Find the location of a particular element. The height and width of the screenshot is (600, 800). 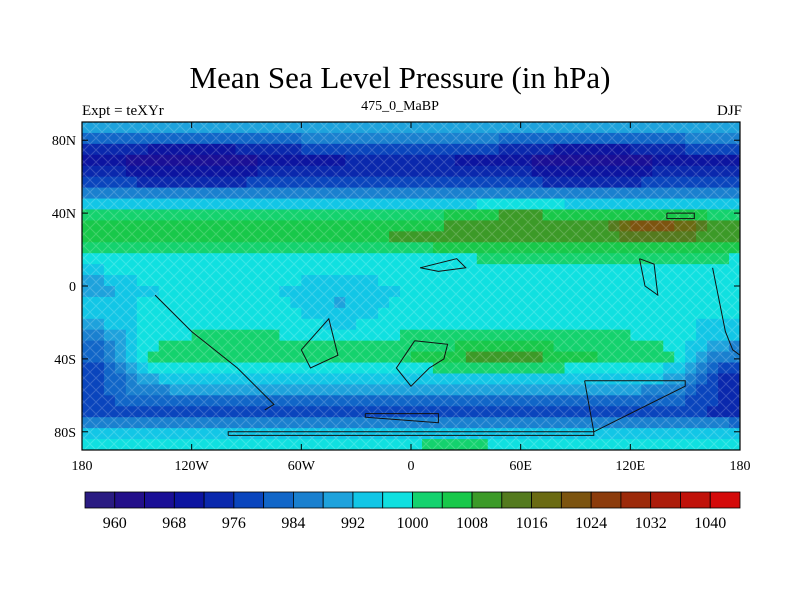

y-tick-label: 40N is located at coordinates (64, 214).